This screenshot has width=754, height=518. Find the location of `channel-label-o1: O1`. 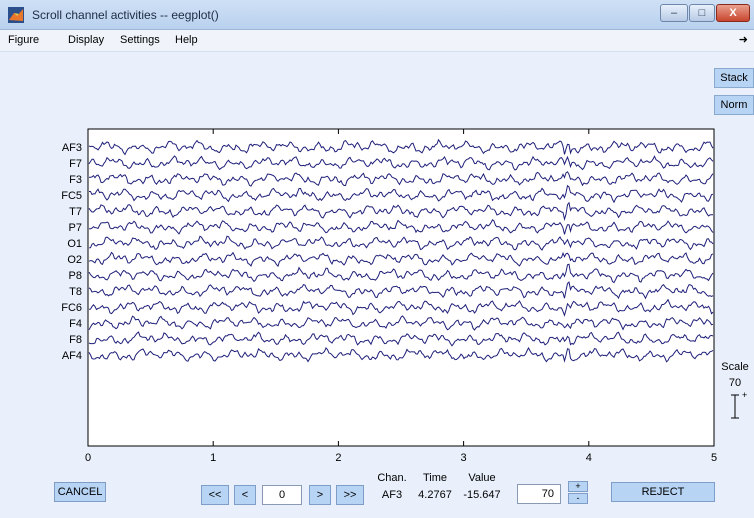

channel-label-o1: O1 is located at coordinates (74, 244).